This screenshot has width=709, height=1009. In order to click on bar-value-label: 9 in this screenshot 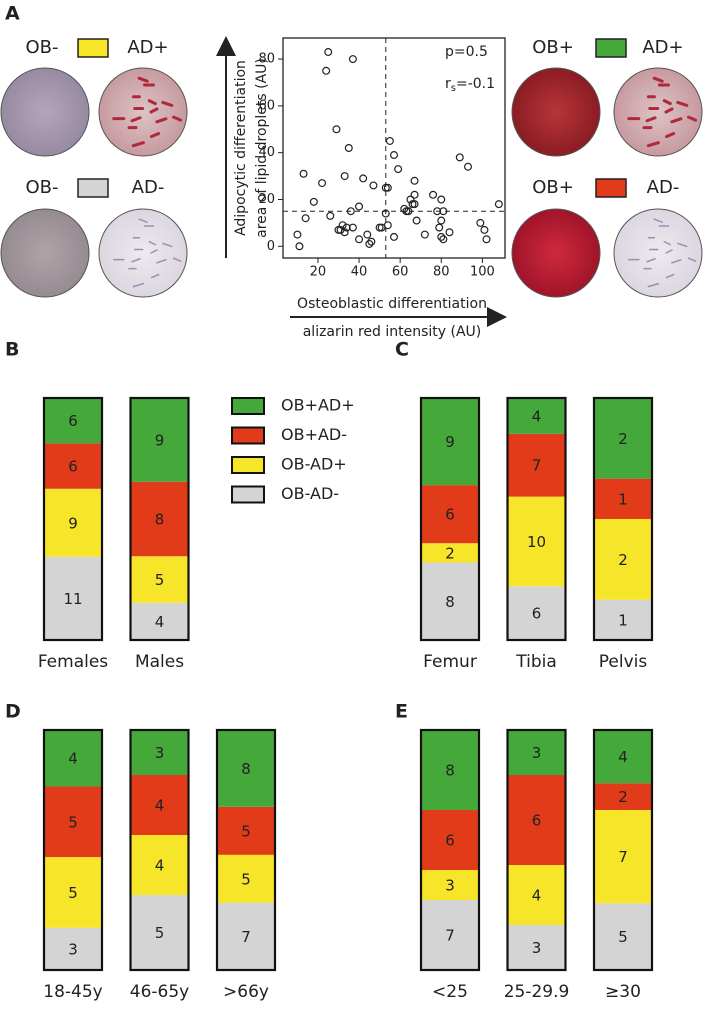, I will do `click(450, 442)`.